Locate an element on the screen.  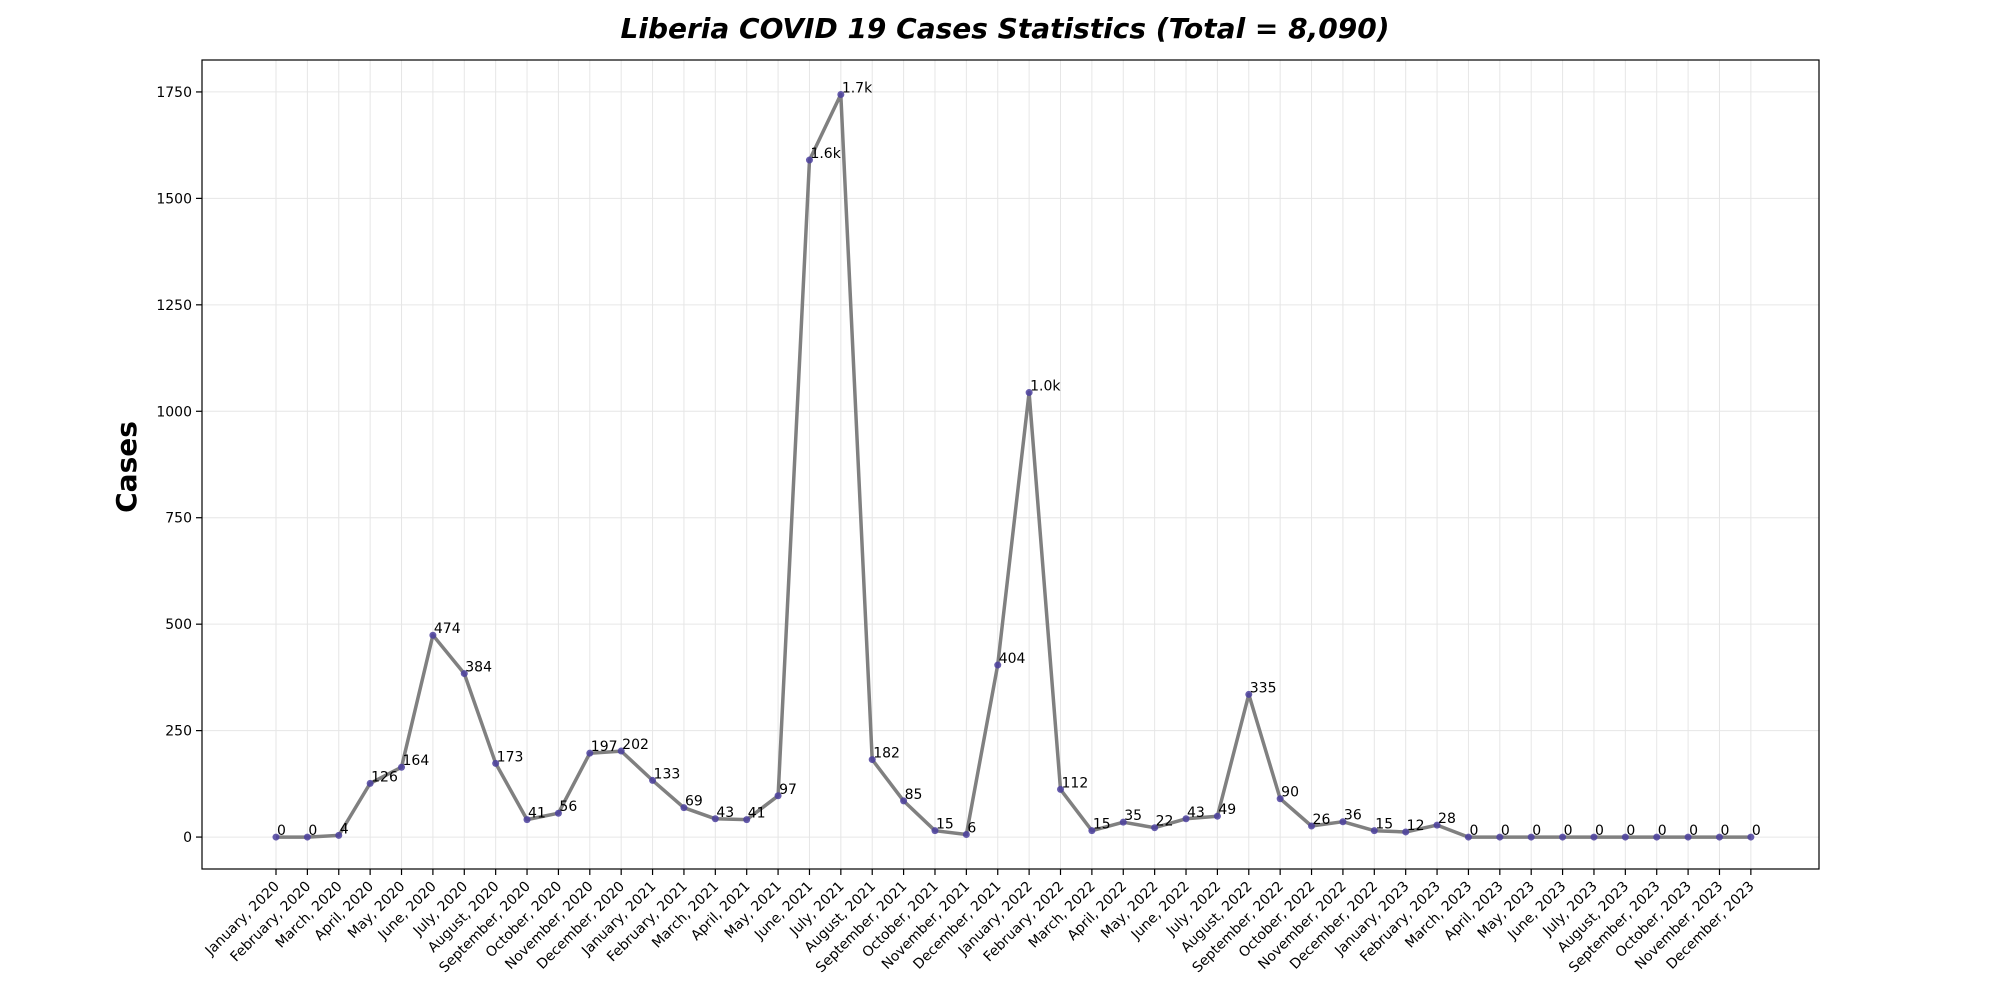
data-label: 202 is located at coordinates (635, 745).